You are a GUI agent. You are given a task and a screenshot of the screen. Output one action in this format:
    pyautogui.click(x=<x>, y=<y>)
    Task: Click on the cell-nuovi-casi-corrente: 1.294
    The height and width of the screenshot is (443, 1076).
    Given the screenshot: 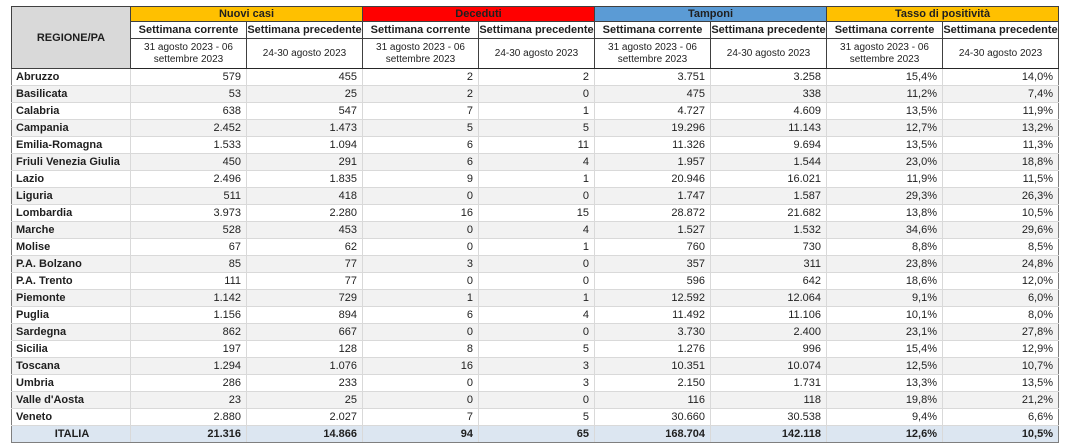 What is the action you would take?
    pyautogui.click(x=188, y=366)
    